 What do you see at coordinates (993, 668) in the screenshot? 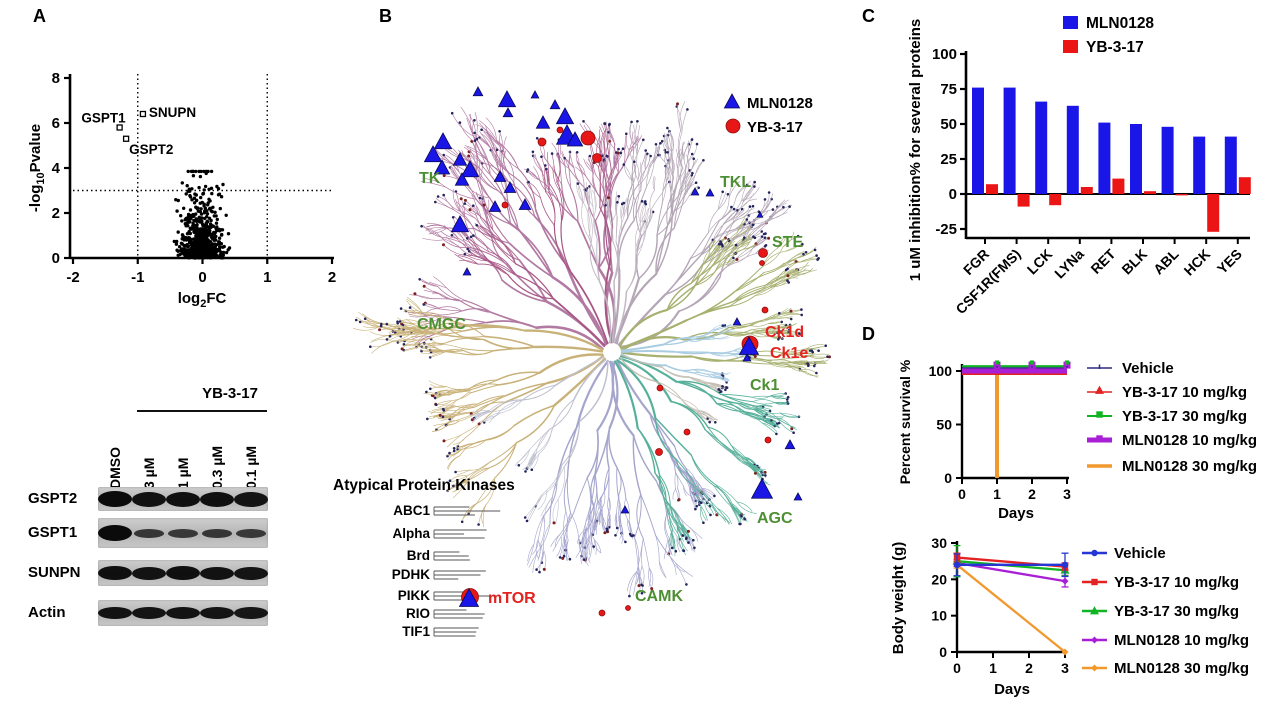
I see `x-tick-label: 1` at bounding box center [993, 668].